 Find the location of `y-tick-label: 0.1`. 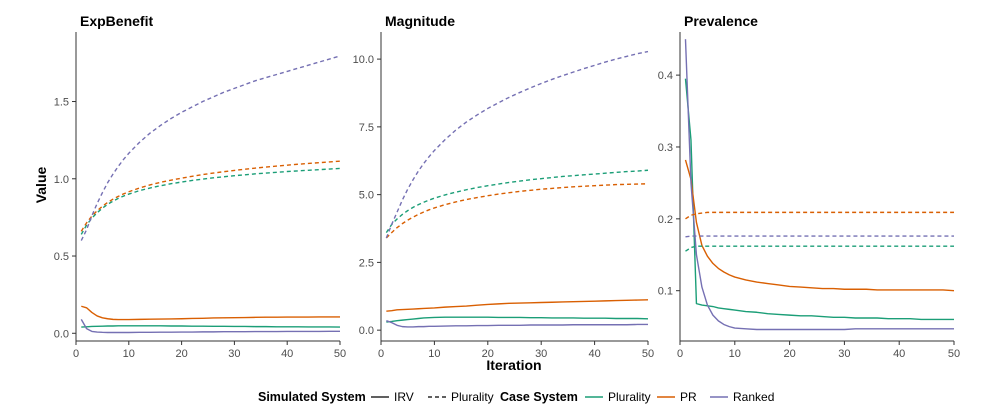

y-tick-label: 0.1 is located at coordinates (665, 292).